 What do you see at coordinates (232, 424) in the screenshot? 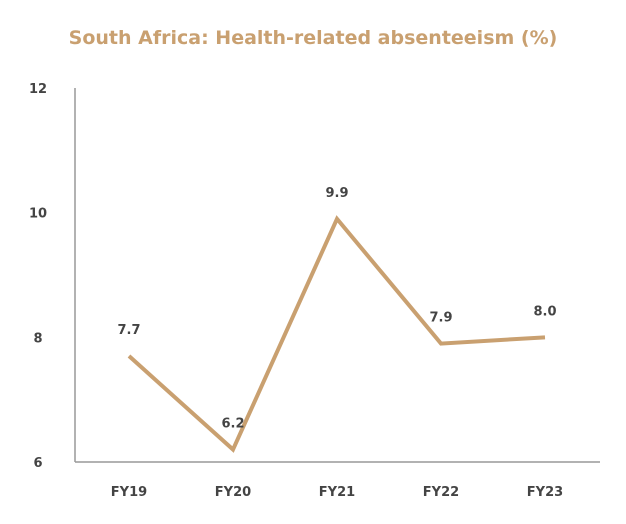
I see `data-label: 6.2` at bounding box center [232, 424].